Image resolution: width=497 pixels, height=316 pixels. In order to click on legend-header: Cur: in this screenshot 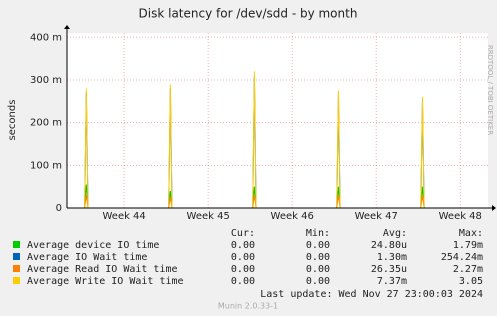, I will do `click(243, 233)`.